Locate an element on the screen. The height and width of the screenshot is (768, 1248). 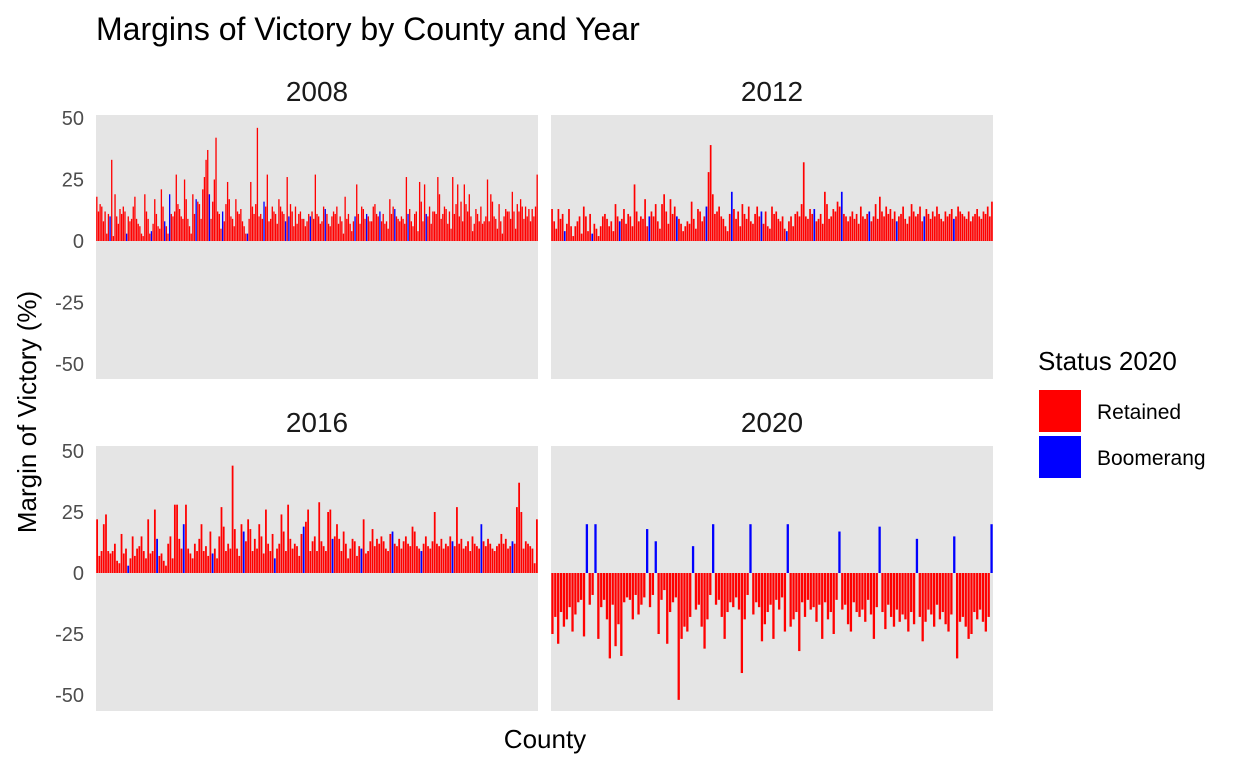
facet-title: 2012 is located at coordinates (772, 91).